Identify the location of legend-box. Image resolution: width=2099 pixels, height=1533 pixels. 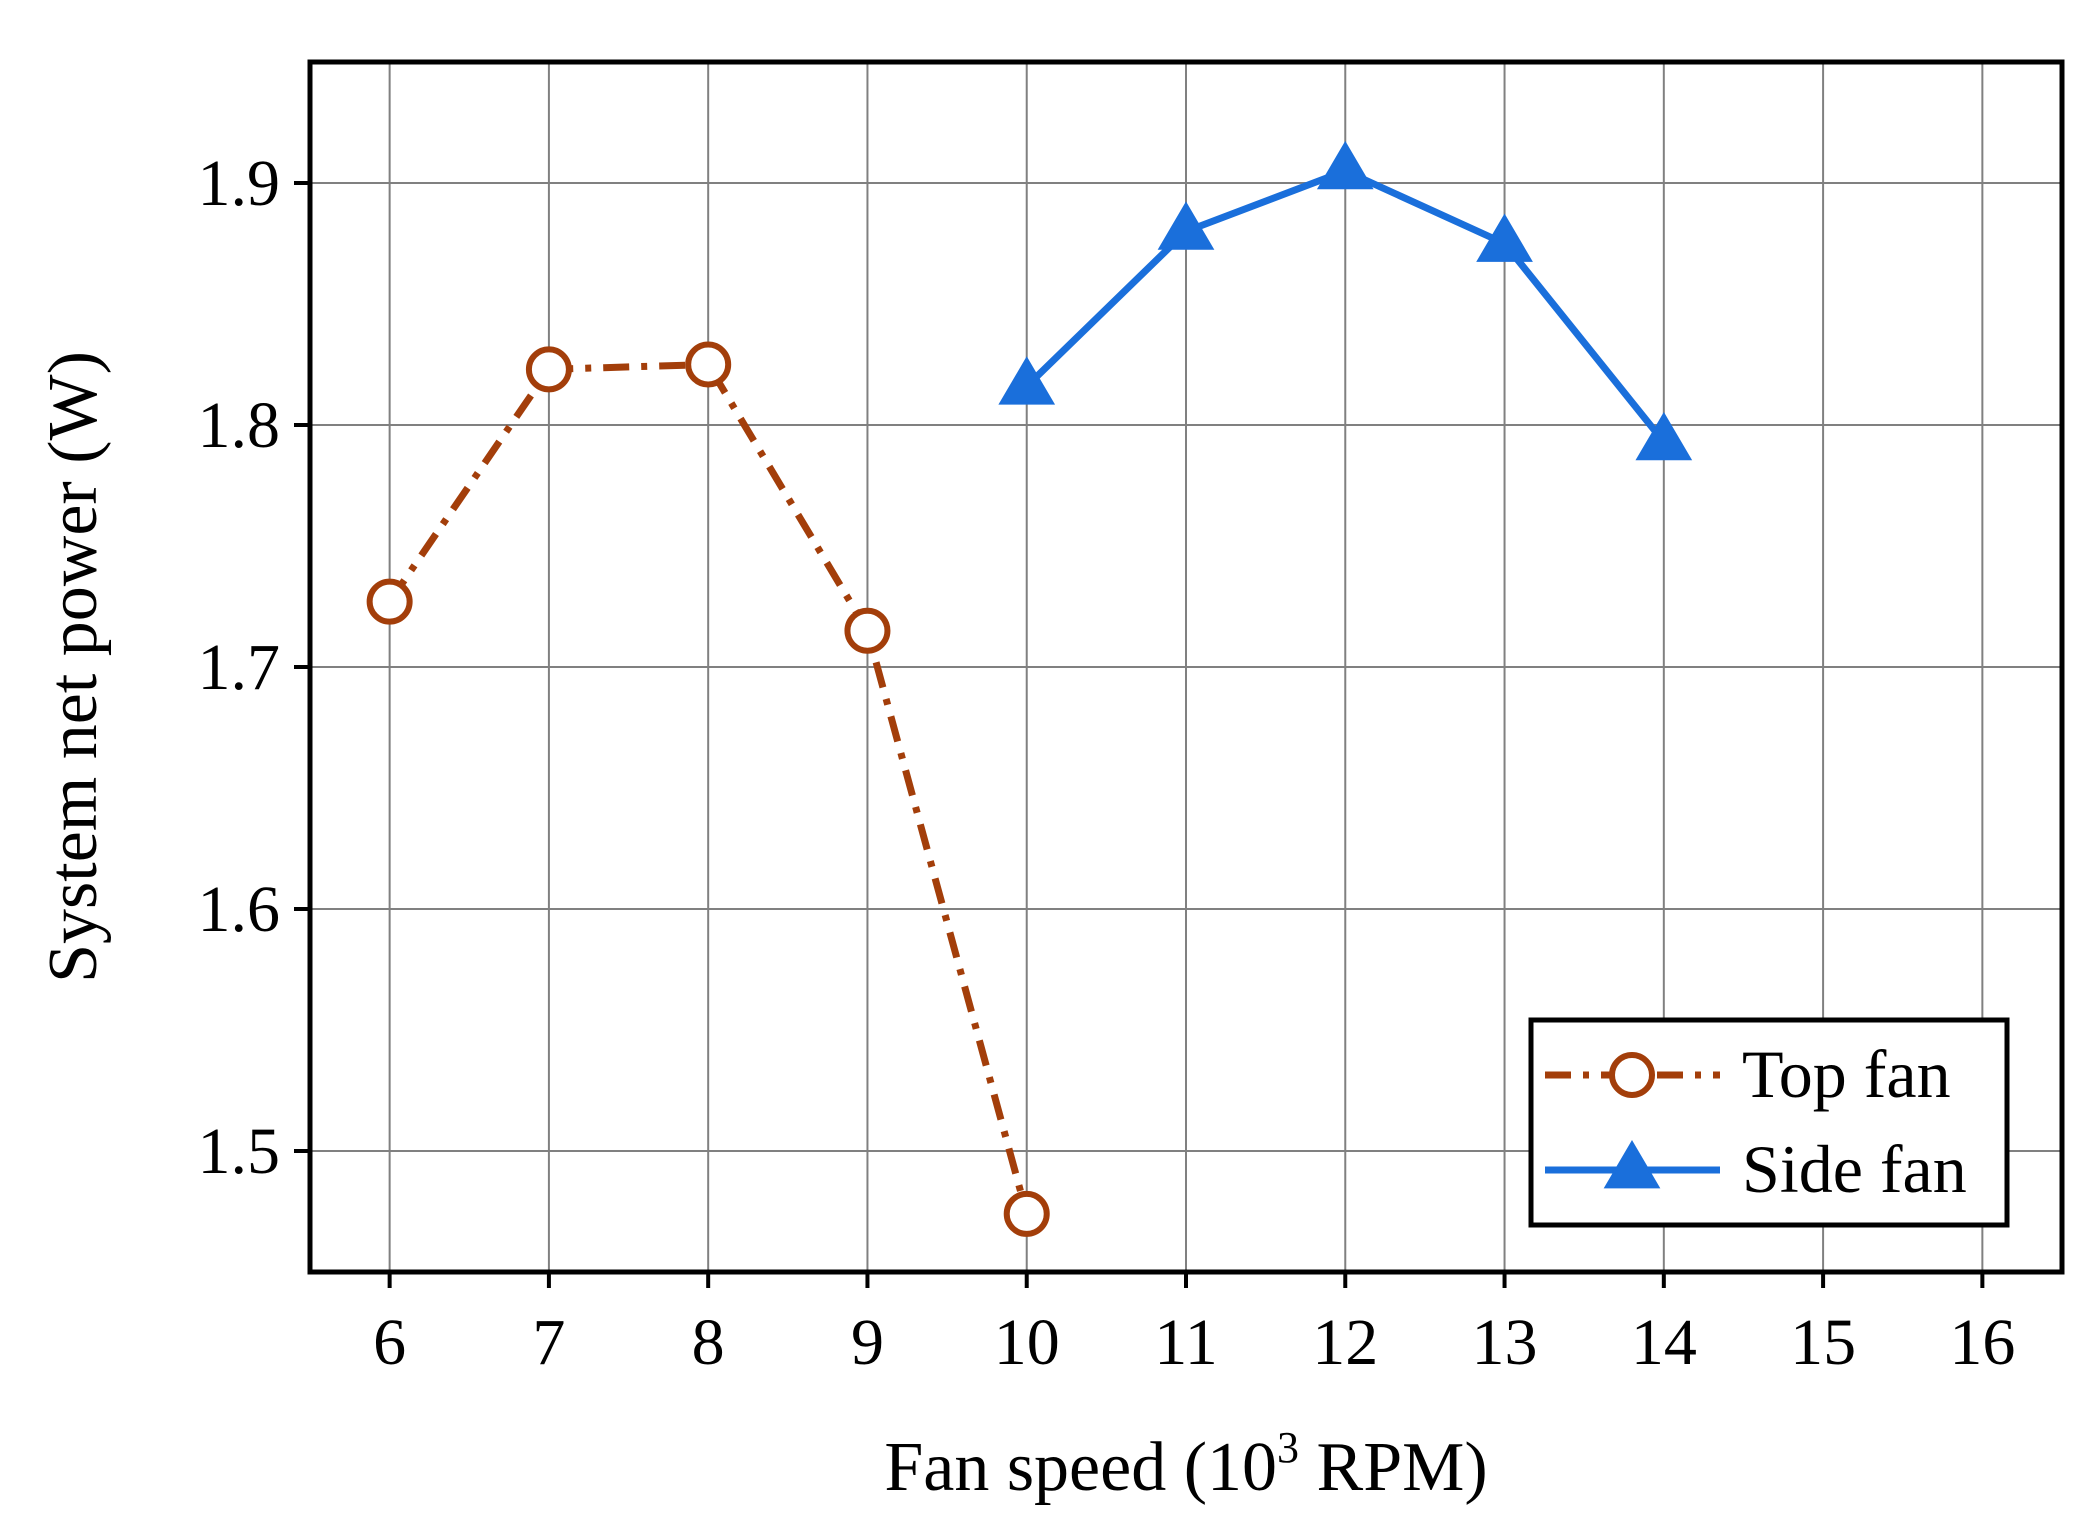
(1769, 1122).